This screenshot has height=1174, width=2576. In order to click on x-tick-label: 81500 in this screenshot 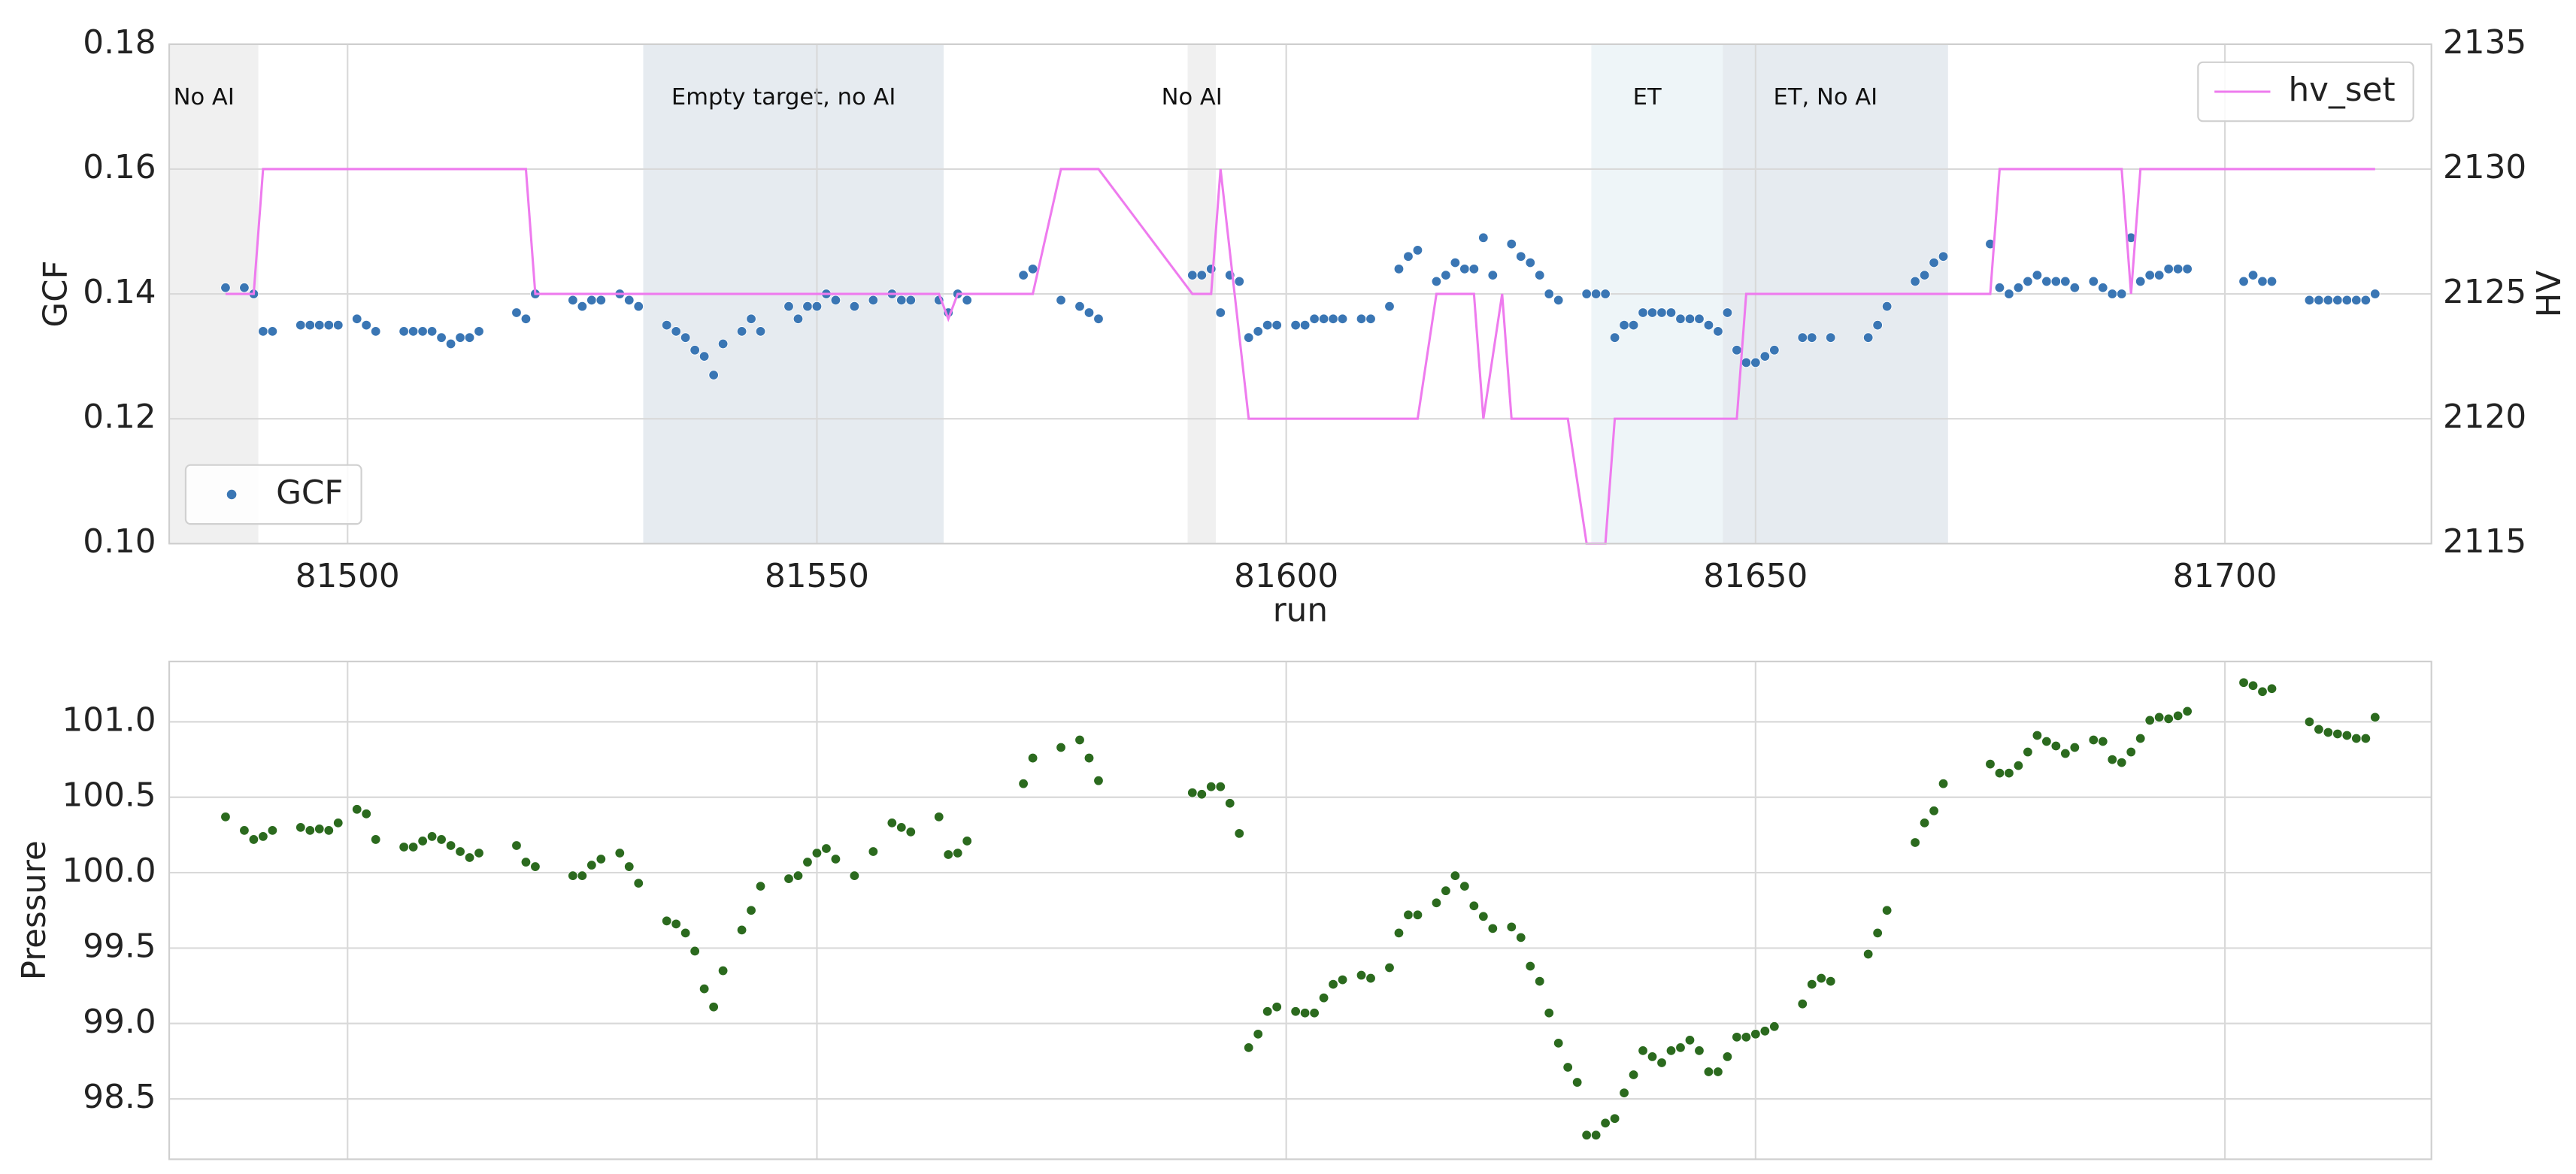, I will do `click(347, 576)`.